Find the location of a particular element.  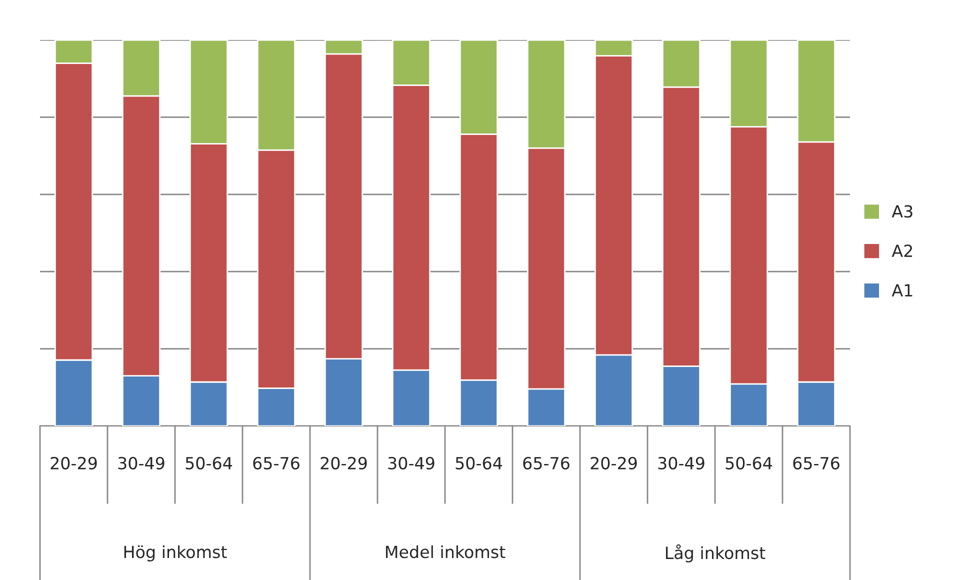

legend-label: A3 is located at coordinates (902, 211).